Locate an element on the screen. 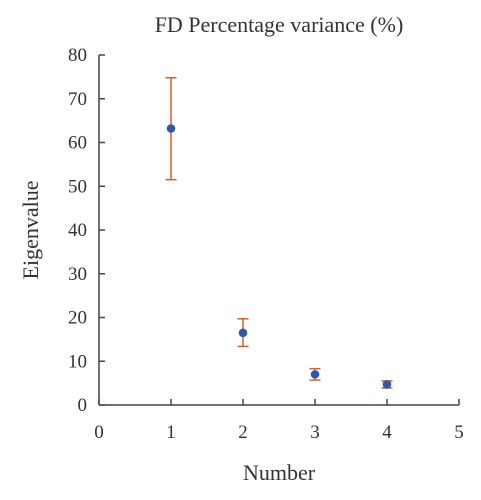 The height and width of the screenshot is (500, 481). y-tick-label: 0 is located at coordinates (83, 405).